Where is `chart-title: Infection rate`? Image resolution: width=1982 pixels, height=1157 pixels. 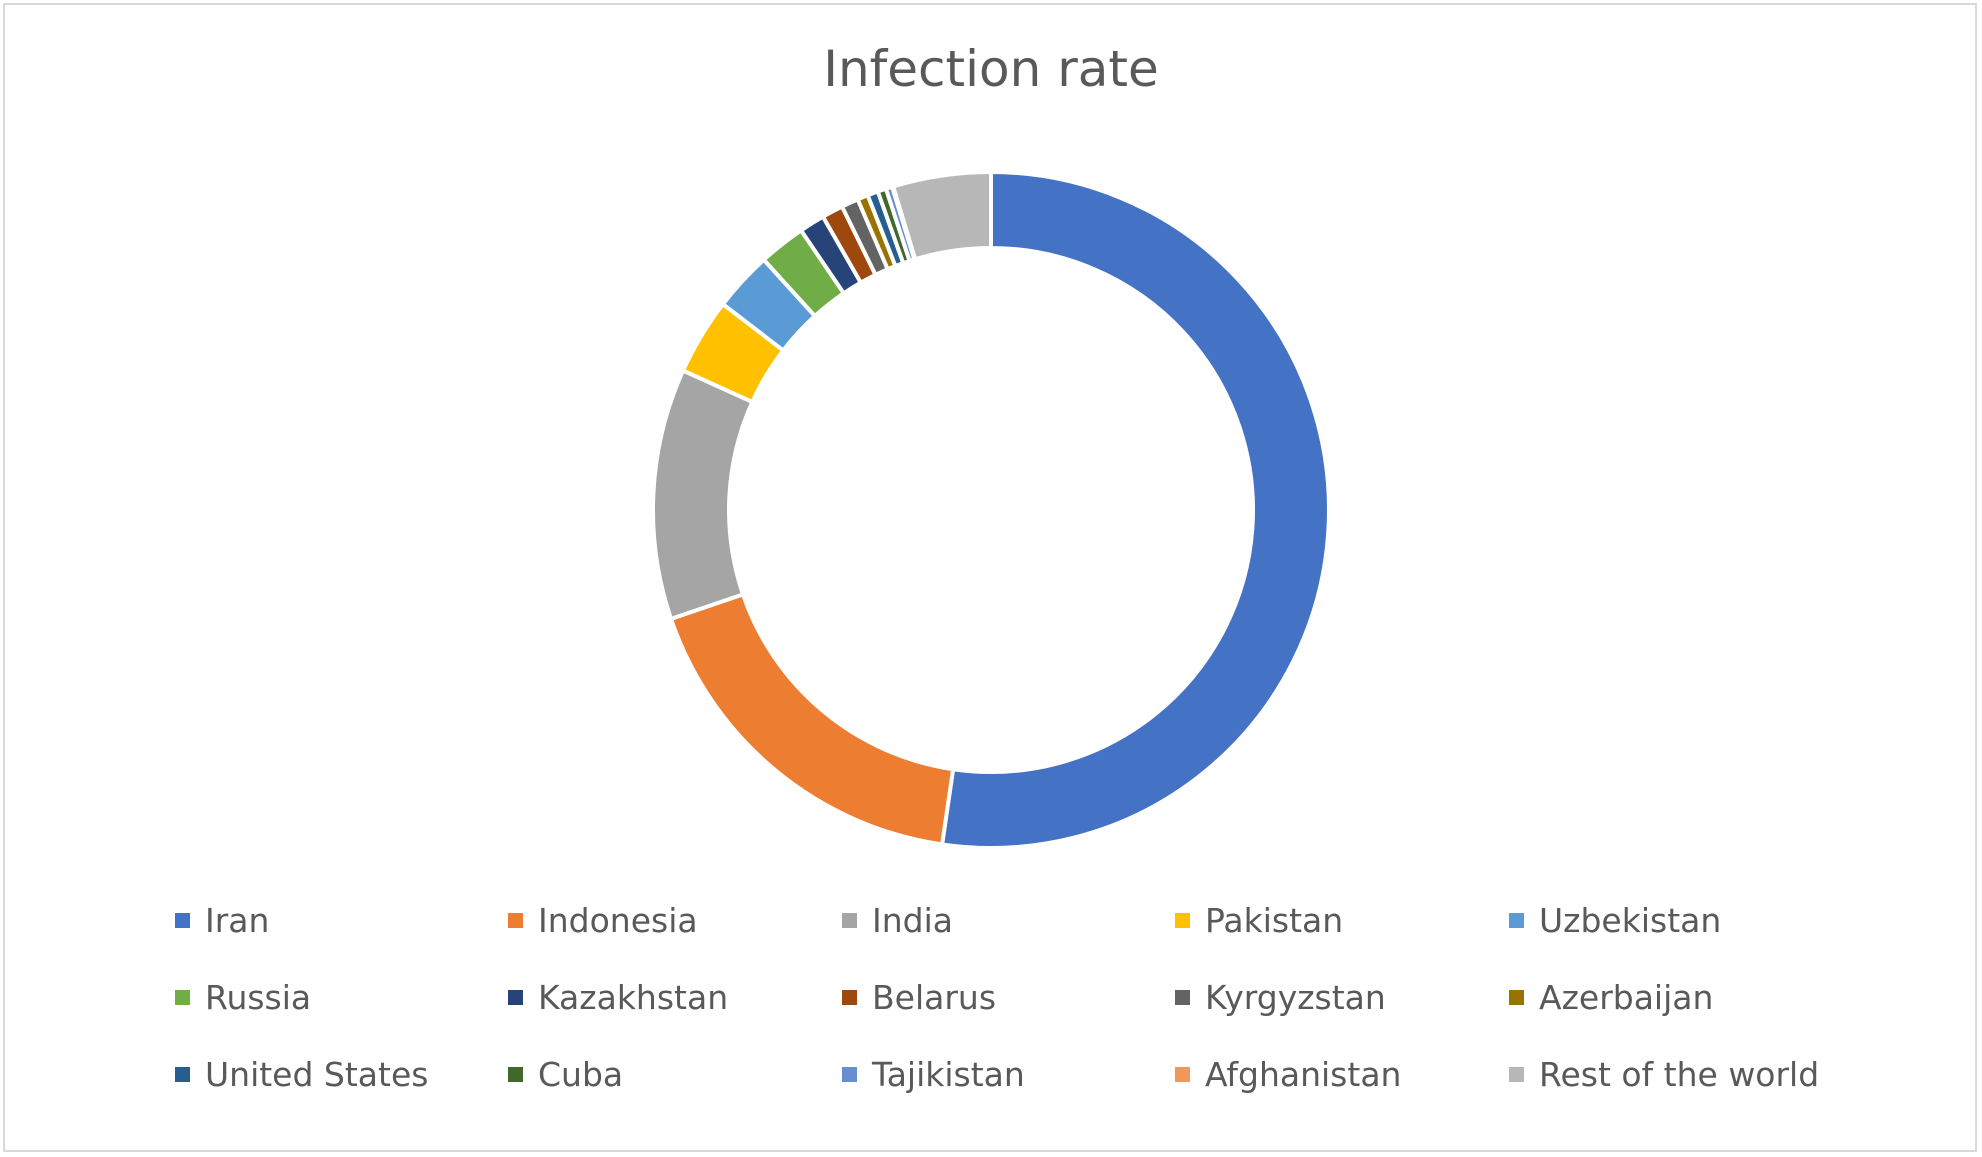
chart-title: Infection rate is located at coordinates (991, 69).